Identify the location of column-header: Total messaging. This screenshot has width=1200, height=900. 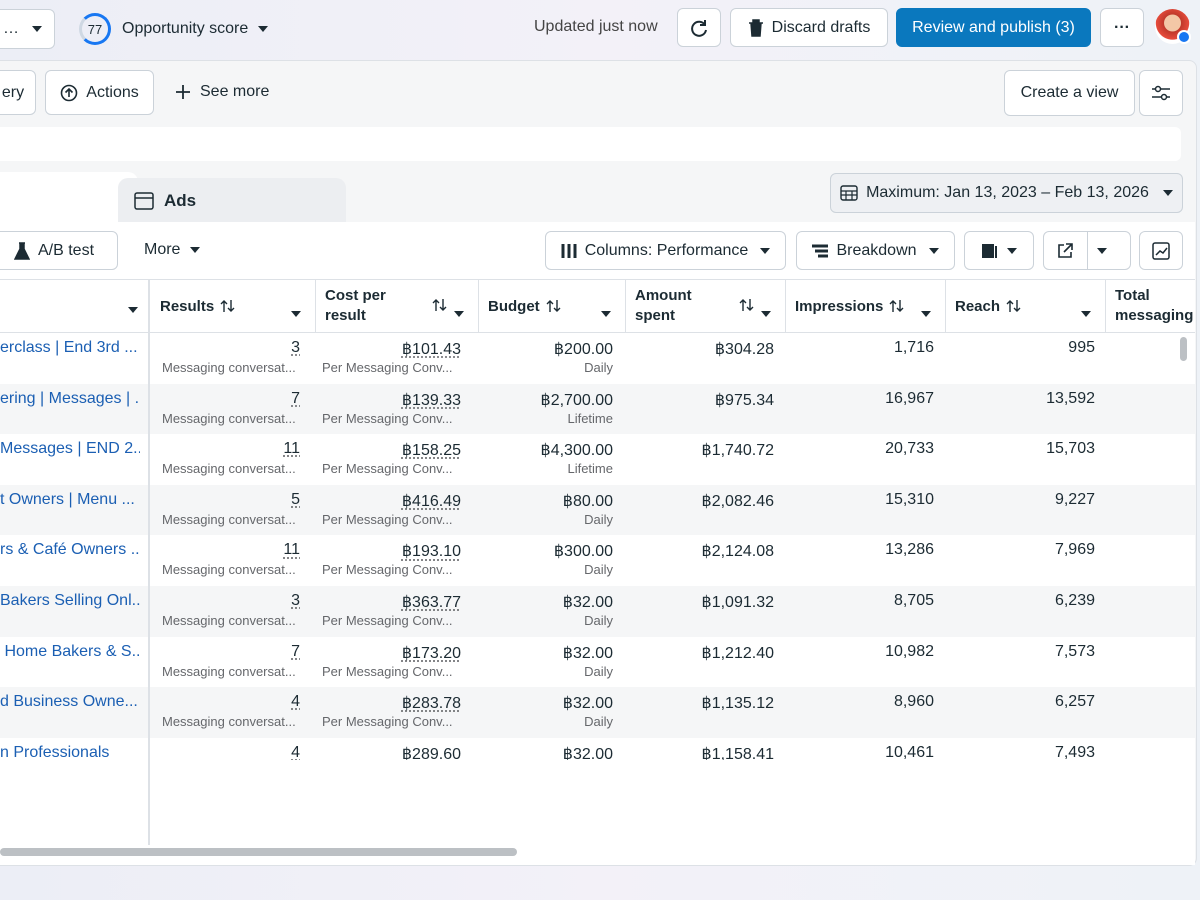
(1152, 306).